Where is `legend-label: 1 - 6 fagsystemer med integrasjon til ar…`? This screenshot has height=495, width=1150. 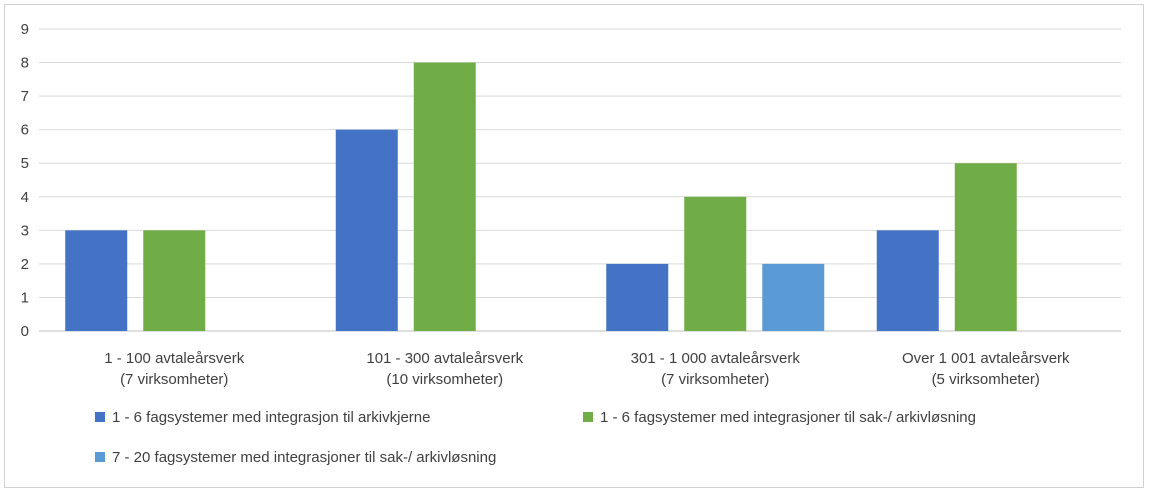
legend-label: 1 - 6 fagsystemer med integrasjon til ar… is located at coordinates (271, 417).